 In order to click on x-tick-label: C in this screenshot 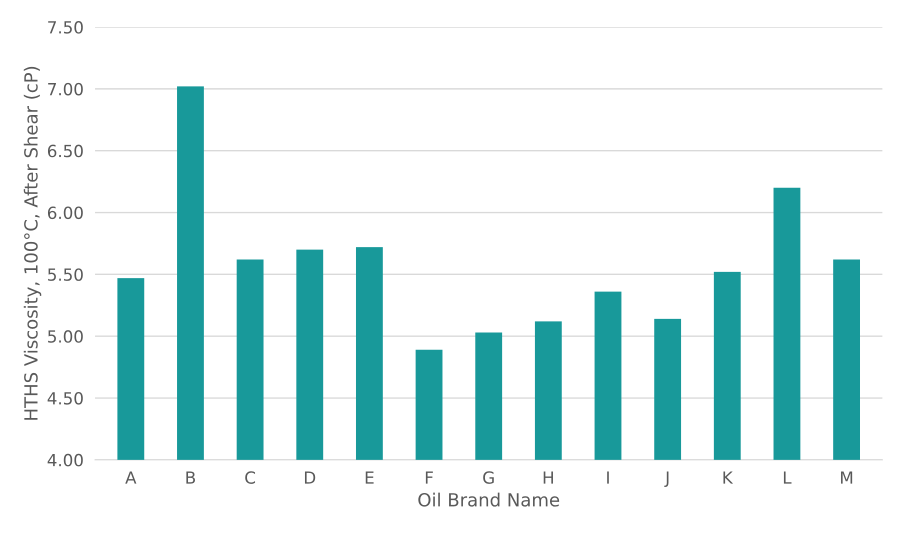, I will do `click(250, 477)`.